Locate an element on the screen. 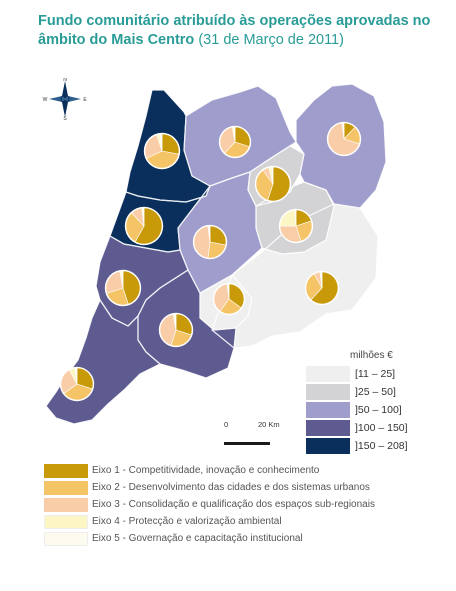  compass-n: N is located at coordinates (65, 80).